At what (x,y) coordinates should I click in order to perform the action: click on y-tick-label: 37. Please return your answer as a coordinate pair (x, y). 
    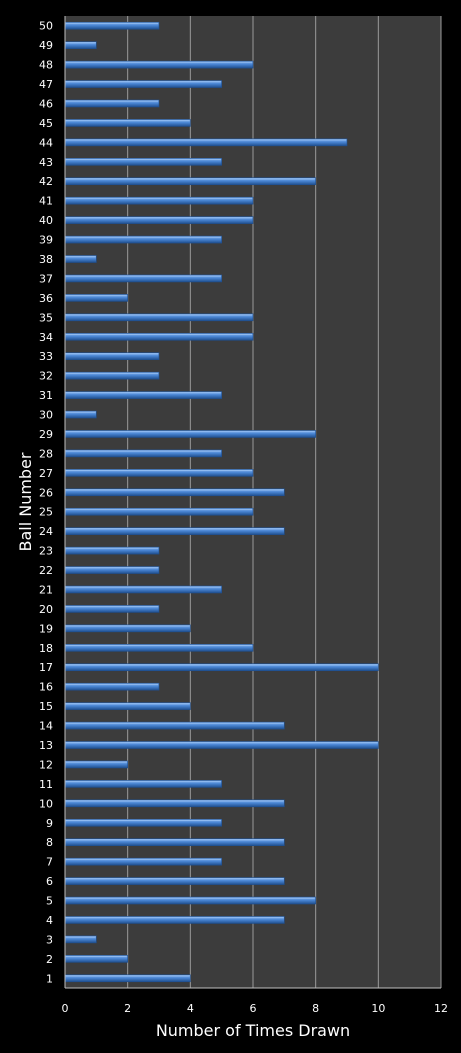
    Looking at the image, I should click on (46, 278).